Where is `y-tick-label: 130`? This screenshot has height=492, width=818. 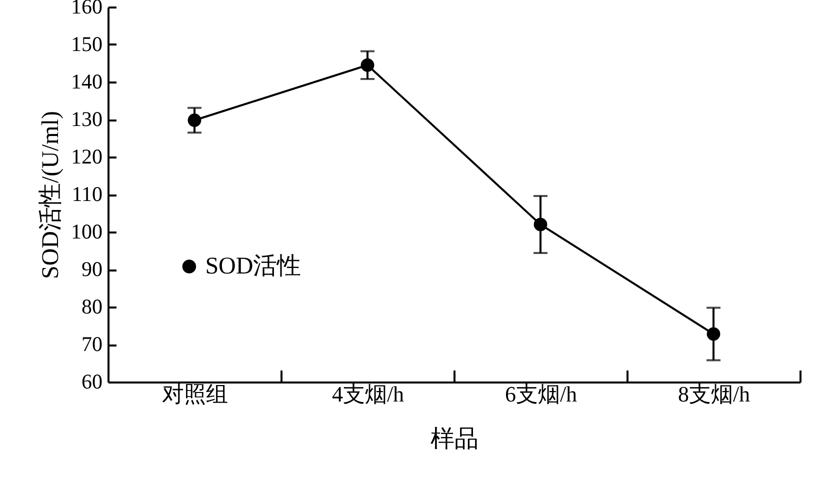
y-tick-label: 130 is located at coordinates (86, 119).